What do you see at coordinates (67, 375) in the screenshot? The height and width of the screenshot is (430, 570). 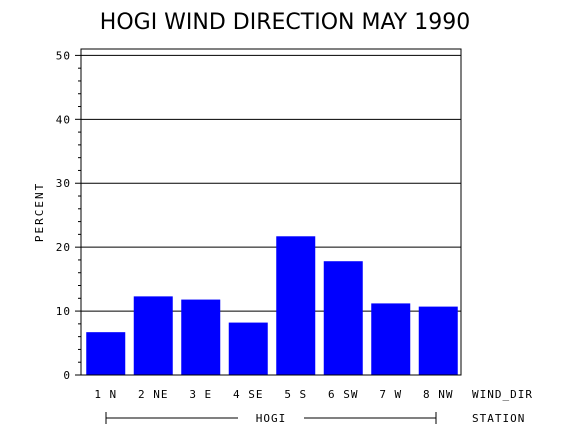 I see `y-tick-label: 0` at bounding box center [67, 375].